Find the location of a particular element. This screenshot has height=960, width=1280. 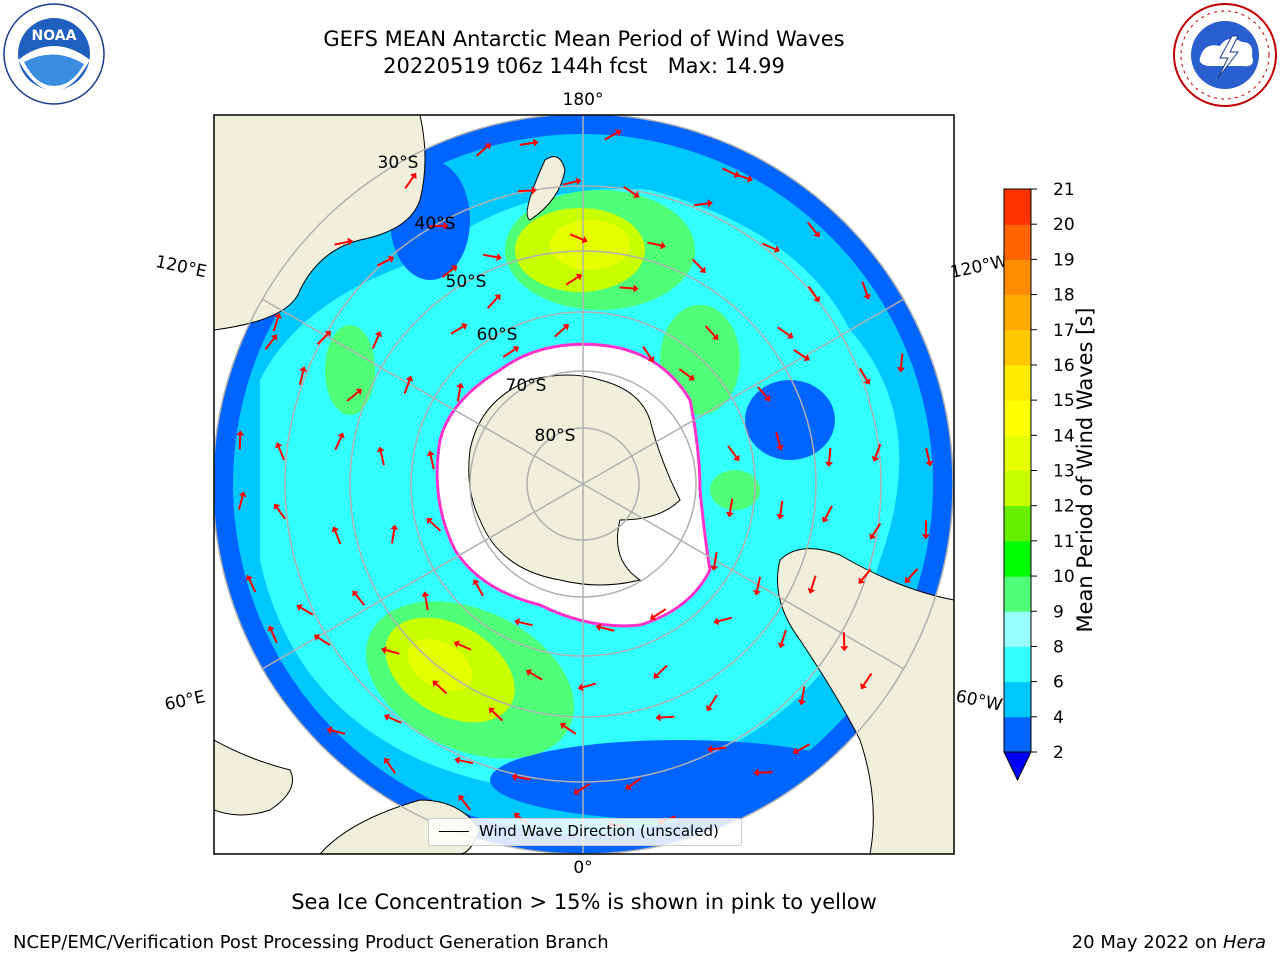

footer-machine: Hera is located at coordinates (1244, 942).